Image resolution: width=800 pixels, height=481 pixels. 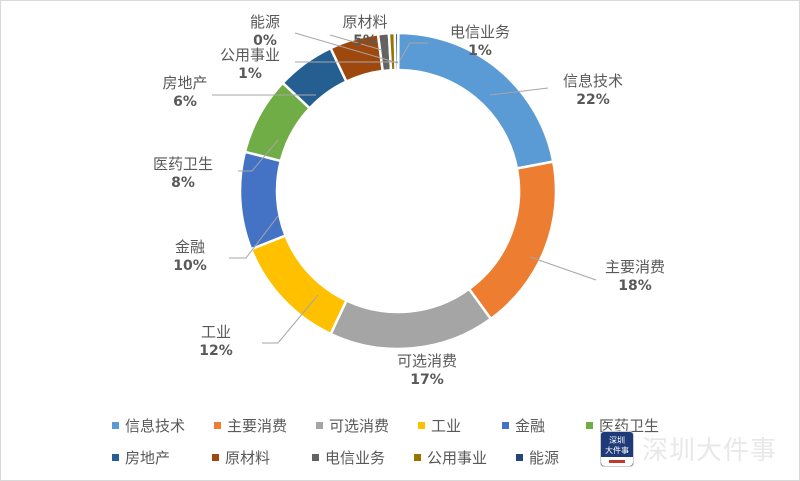 I want to click on legend-row-1: 信息技术 主要消费 可选消费 工业 金融 医药卫生, so click(x=412, y=425).